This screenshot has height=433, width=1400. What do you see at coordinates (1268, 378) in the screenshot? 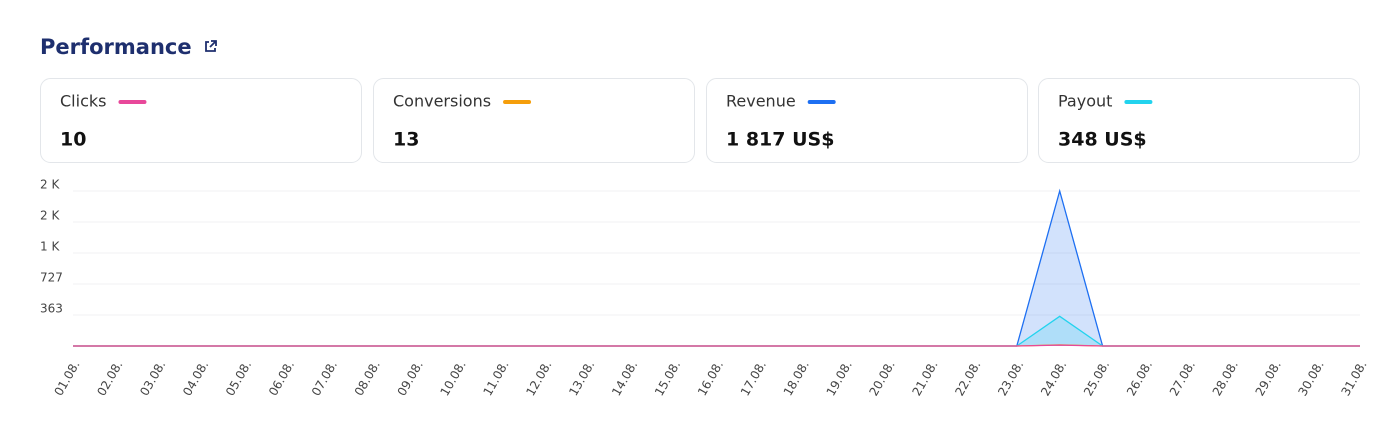
I see `x-tick-label: 29.08.` at bounding box center [1268, 378].